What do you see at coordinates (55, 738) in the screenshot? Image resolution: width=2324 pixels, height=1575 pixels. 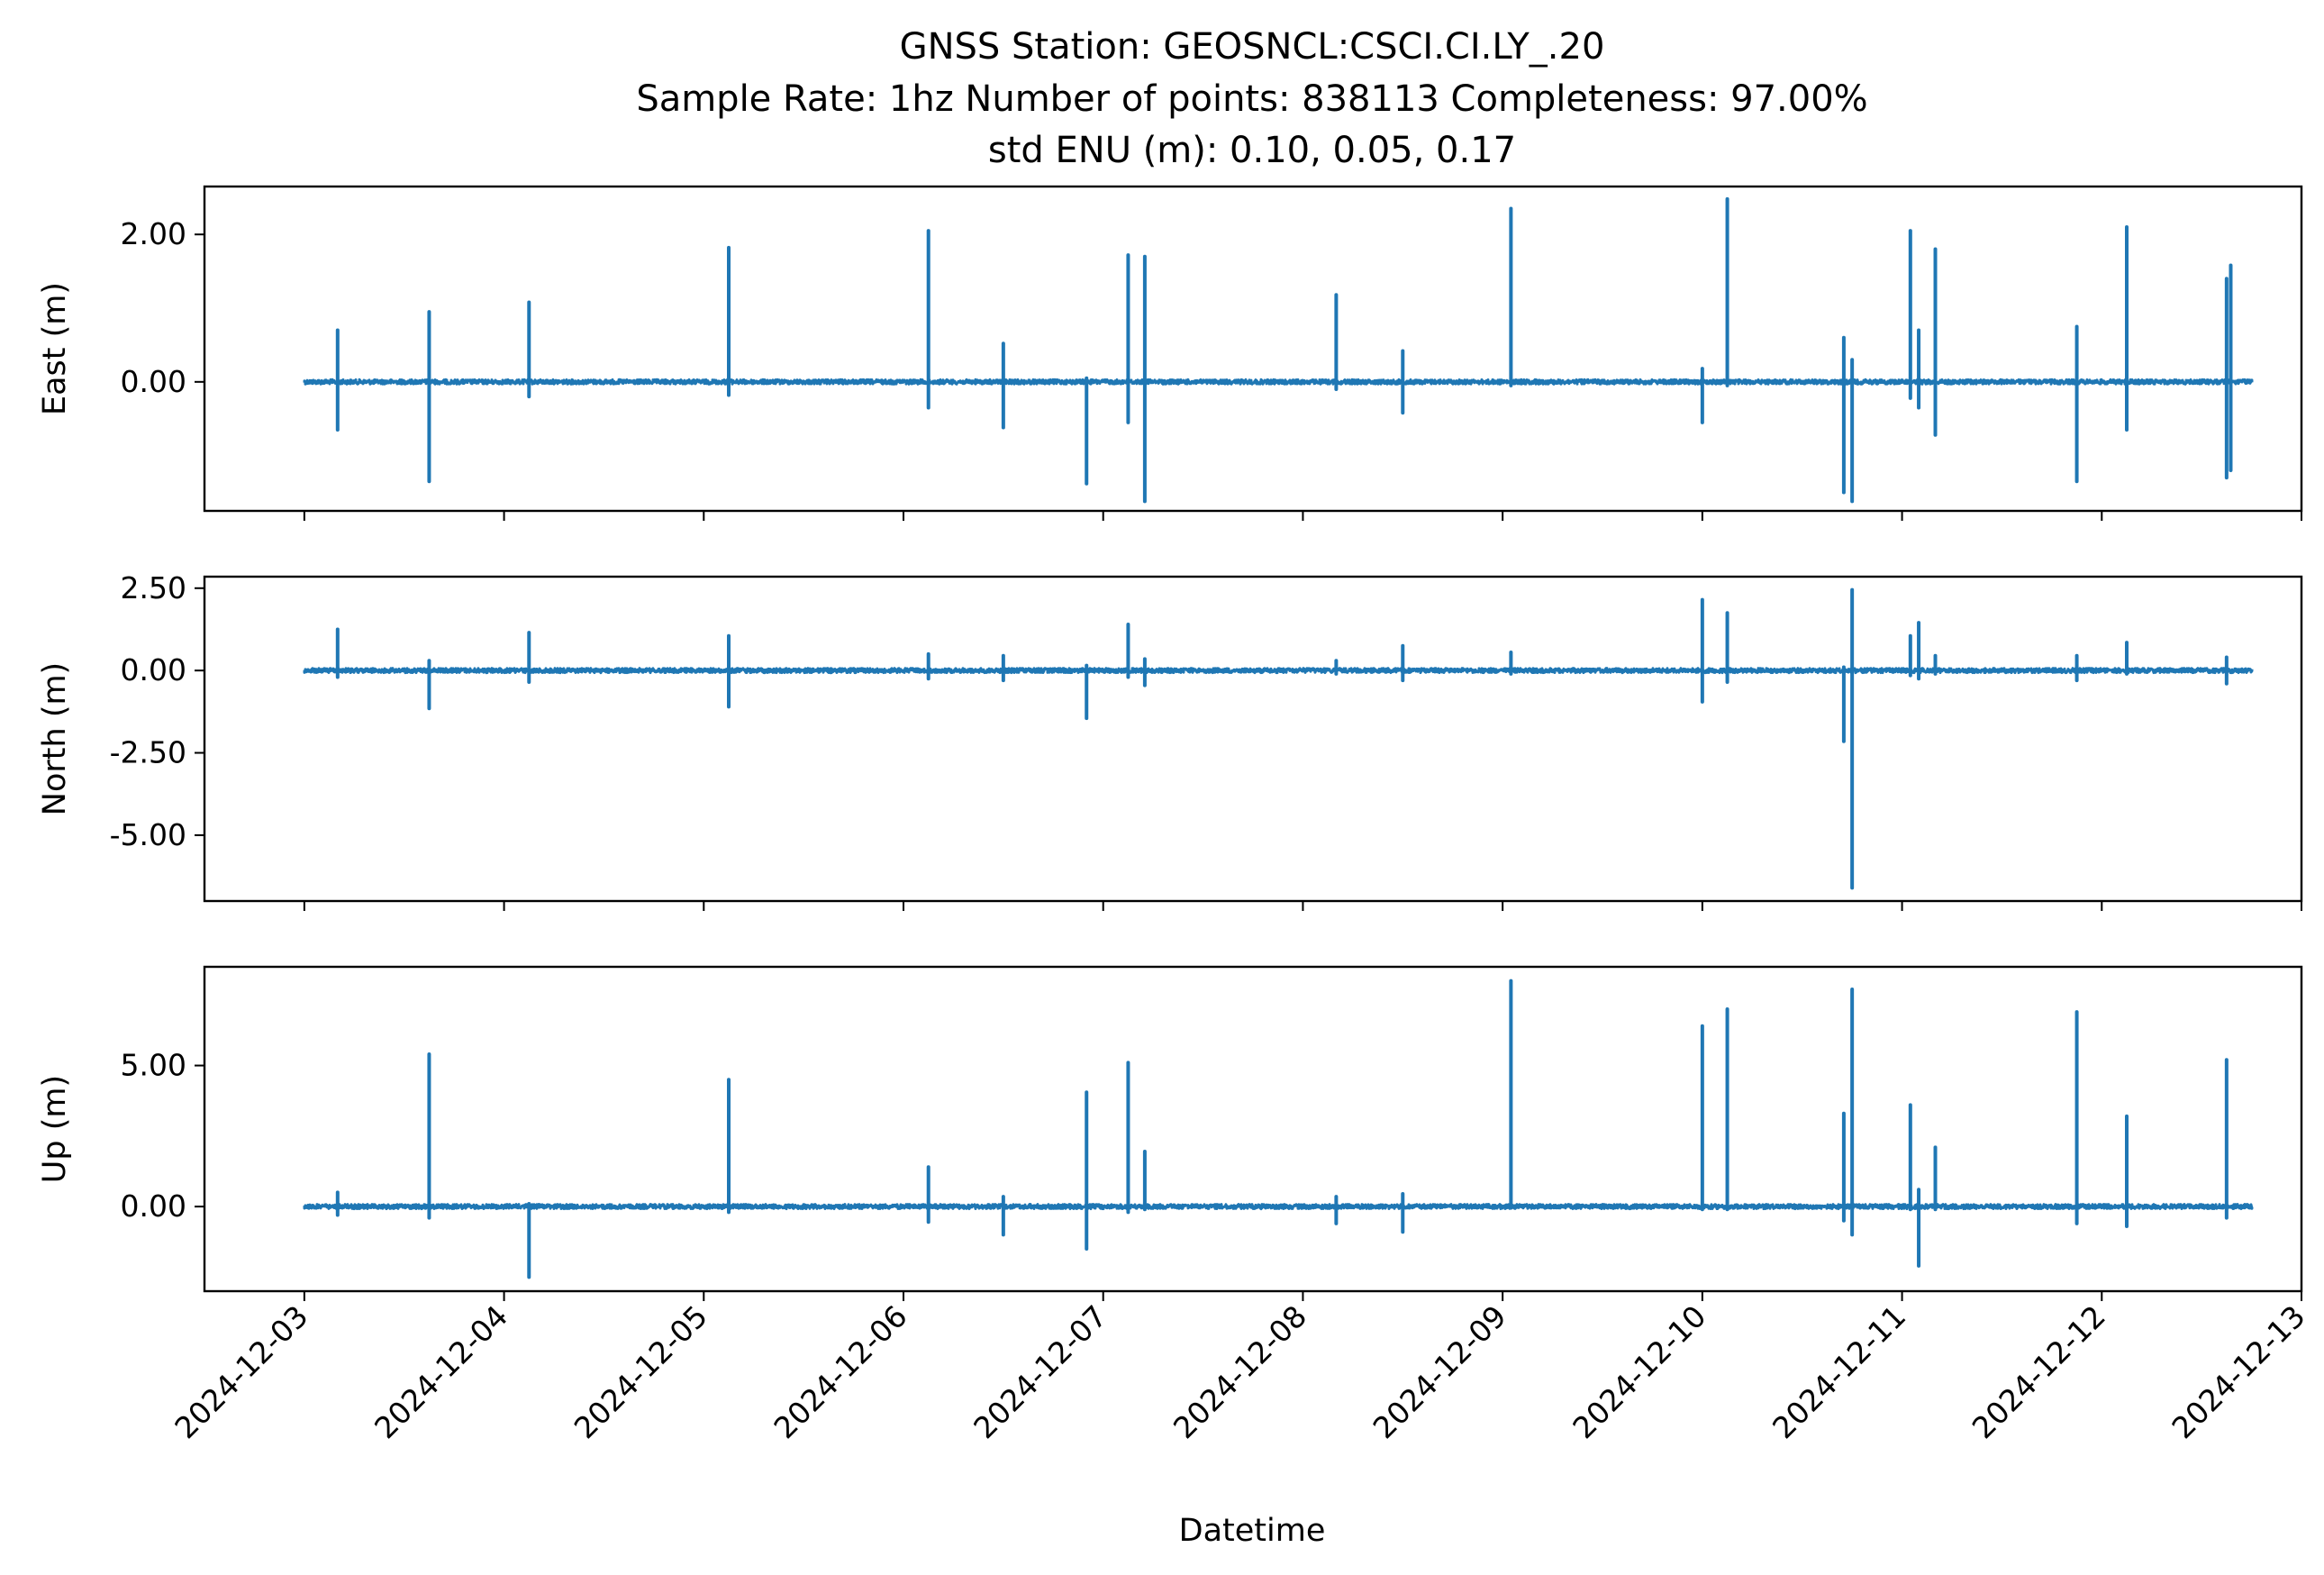 I see `y-axis-label: North (m)` at bounding box center [55, 738].